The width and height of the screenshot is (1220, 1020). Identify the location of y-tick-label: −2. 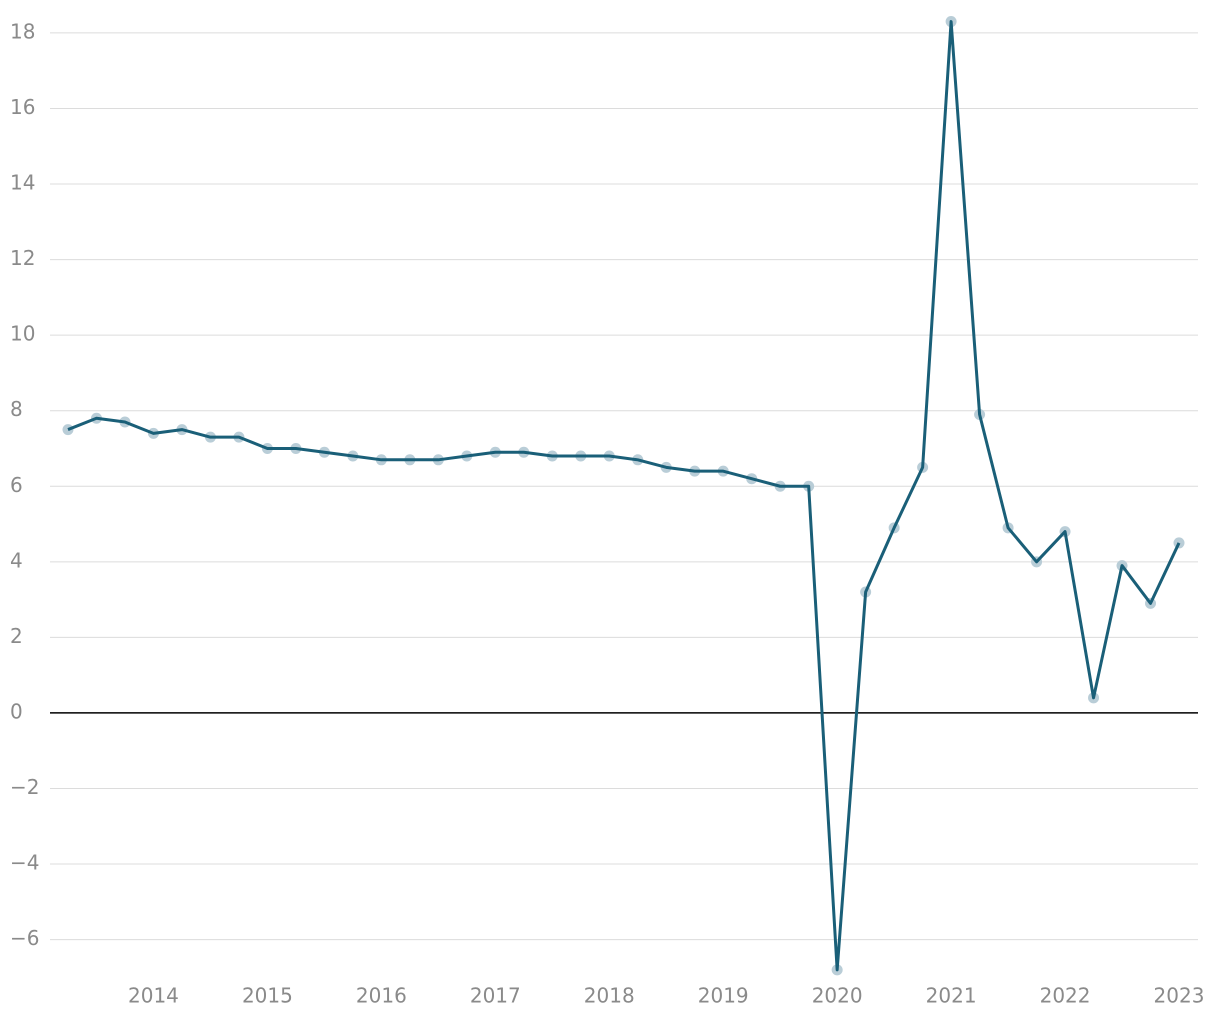
(24, 787).